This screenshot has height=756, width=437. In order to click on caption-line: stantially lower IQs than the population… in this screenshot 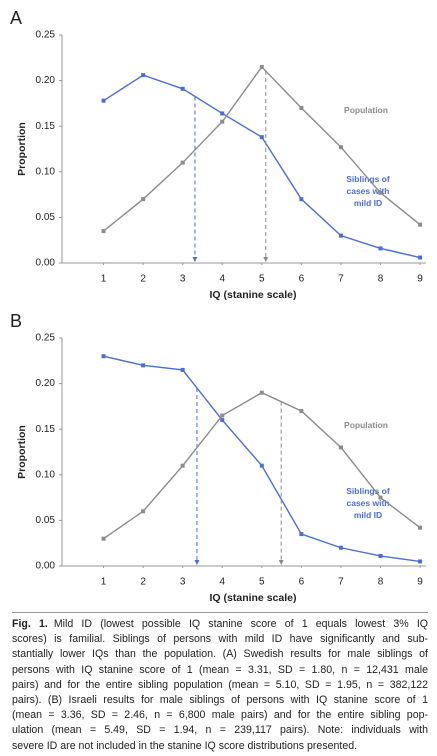, I will do `click(220, 654)`.